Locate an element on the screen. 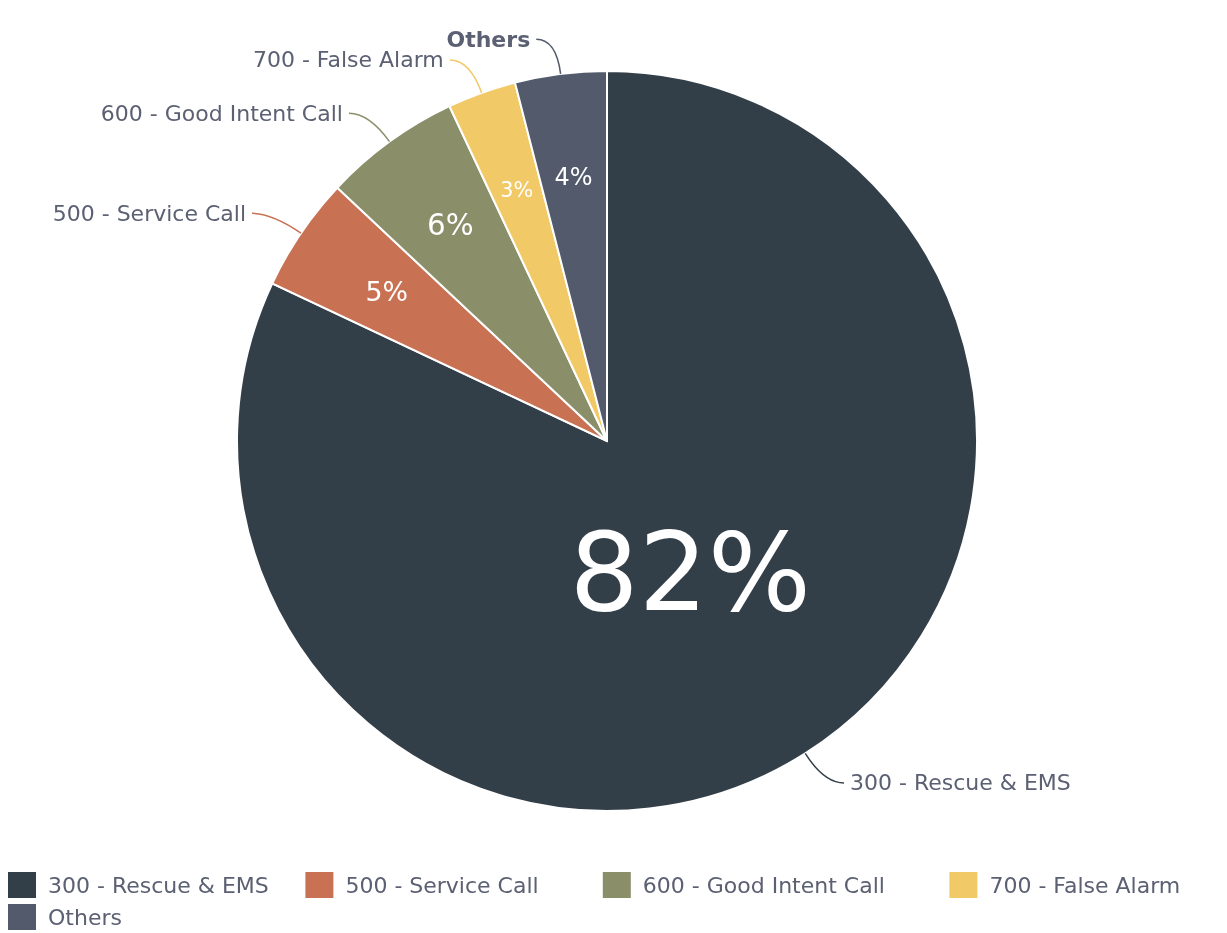 The image size is (1227, 933). data-label: 5% is located at coordinates (386, 291).